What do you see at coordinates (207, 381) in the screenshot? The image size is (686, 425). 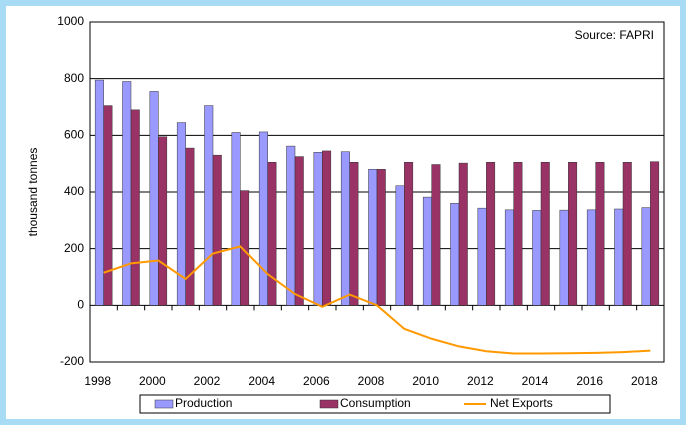 I see `x-tick-label: 2002` at bounding box center [207, 381].